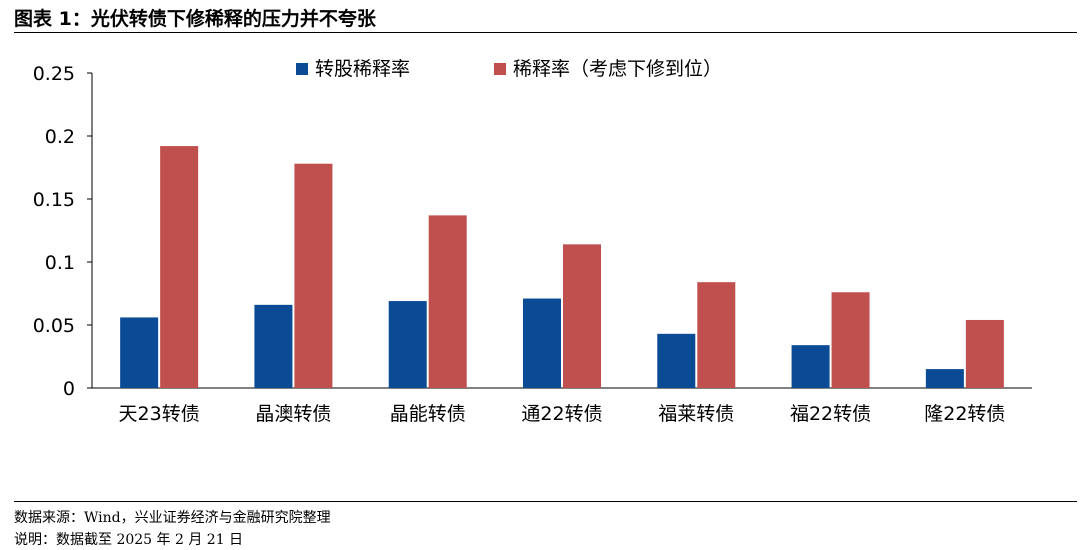  I want to click on x-tick-label: 晶能转债, so click(428, 414).